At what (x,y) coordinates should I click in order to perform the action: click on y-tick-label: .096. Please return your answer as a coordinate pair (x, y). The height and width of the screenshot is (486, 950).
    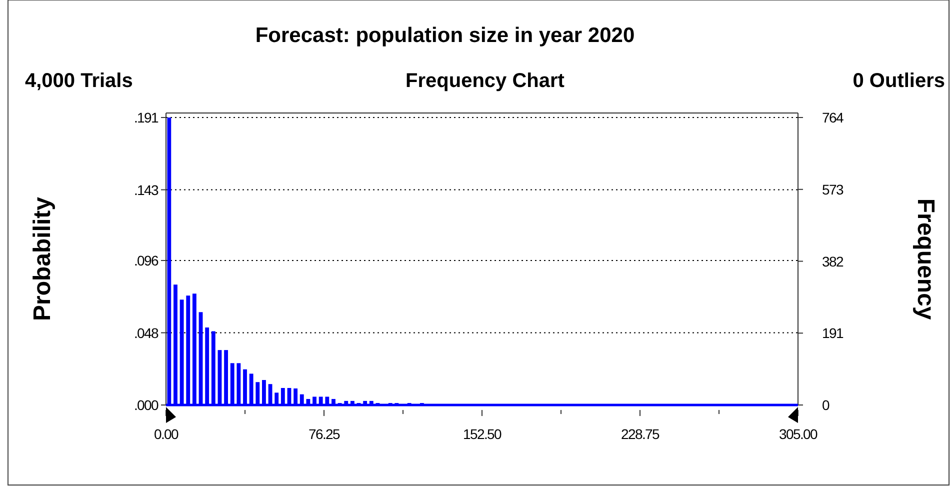
    Looking at the image, I should click on (146, 260).